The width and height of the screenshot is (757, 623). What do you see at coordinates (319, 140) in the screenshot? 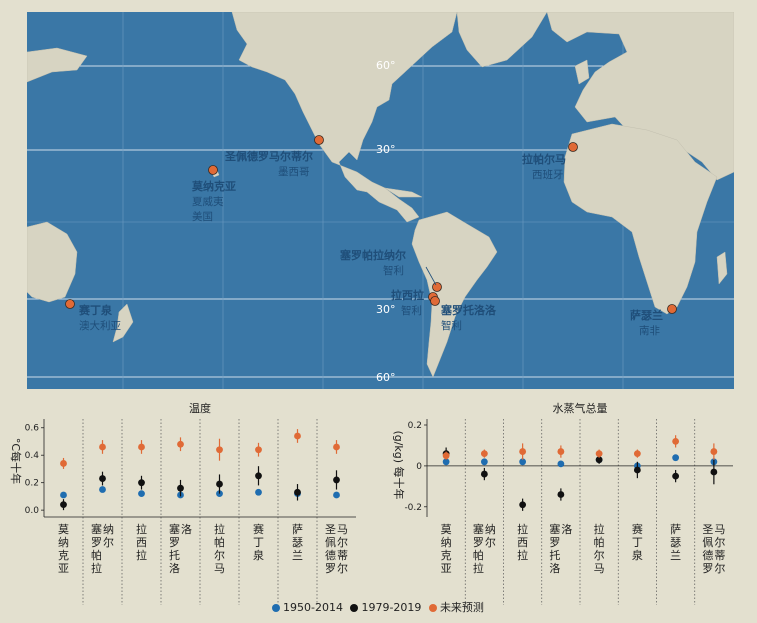
I see `marker-san-pedro-martir` at bounding box center [319, 140].